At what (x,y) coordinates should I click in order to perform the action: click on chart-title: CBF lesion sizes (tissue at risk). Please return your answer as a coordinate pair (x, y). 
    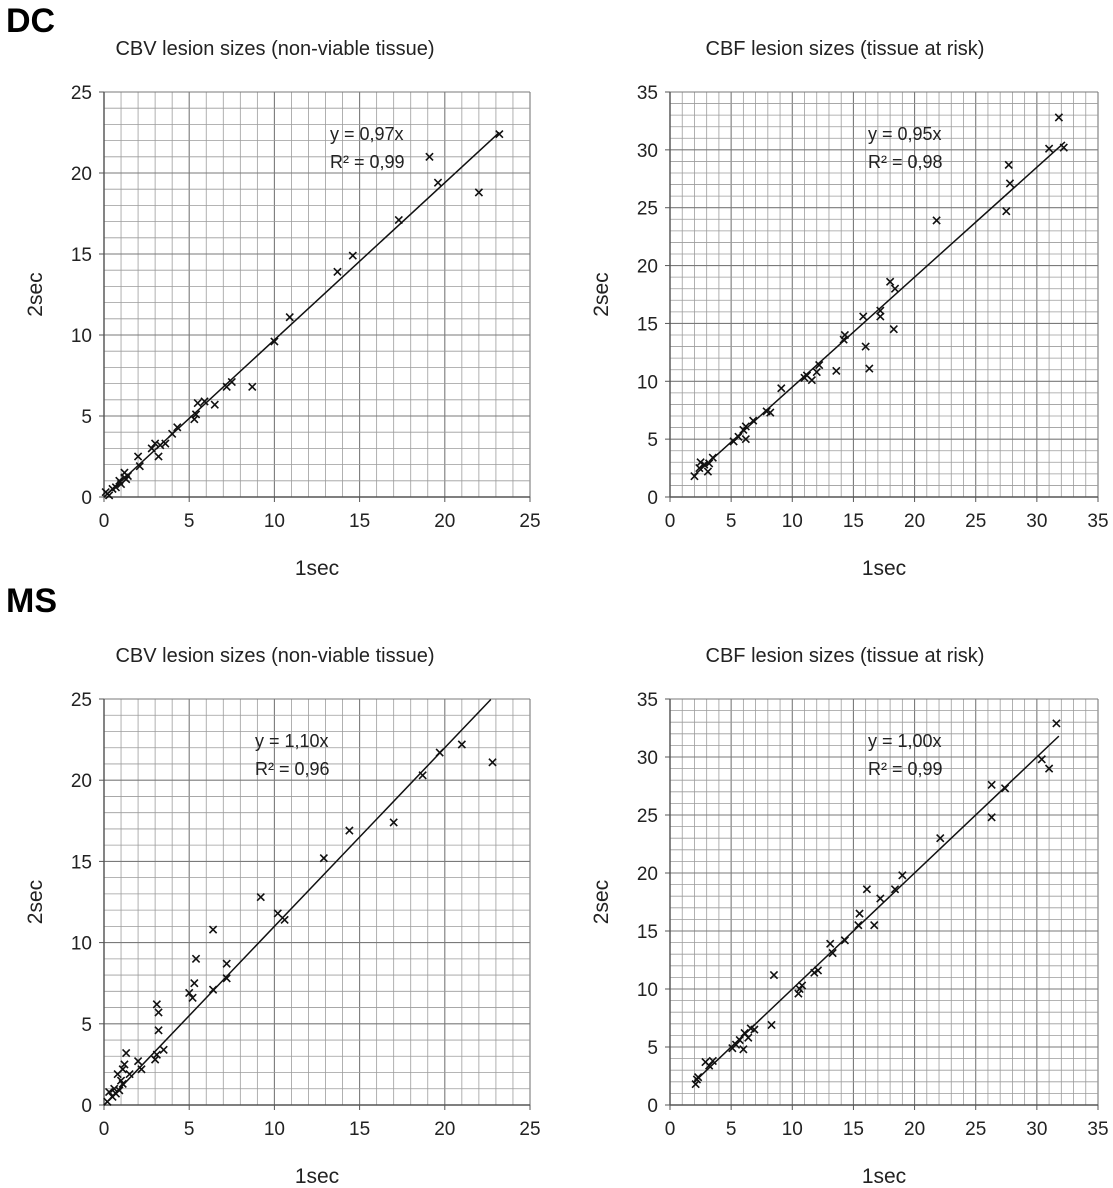
    Looking at the image, I should click on (845, 656).